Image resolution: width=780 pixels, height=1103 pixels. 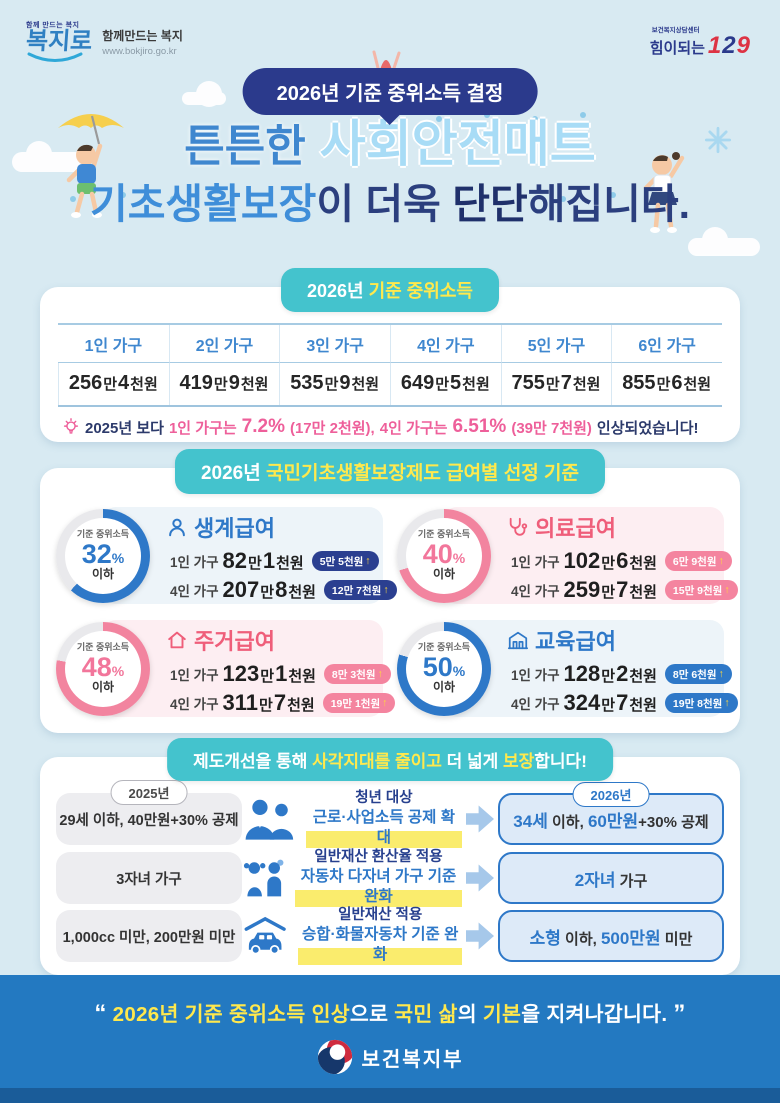 I want to click on benefit-card-uiryo: 기준 중위소득 40% 이하 의료급여 1인 가구 102만6천원 6만 9천원 ↑, so click(x=567, y=555).